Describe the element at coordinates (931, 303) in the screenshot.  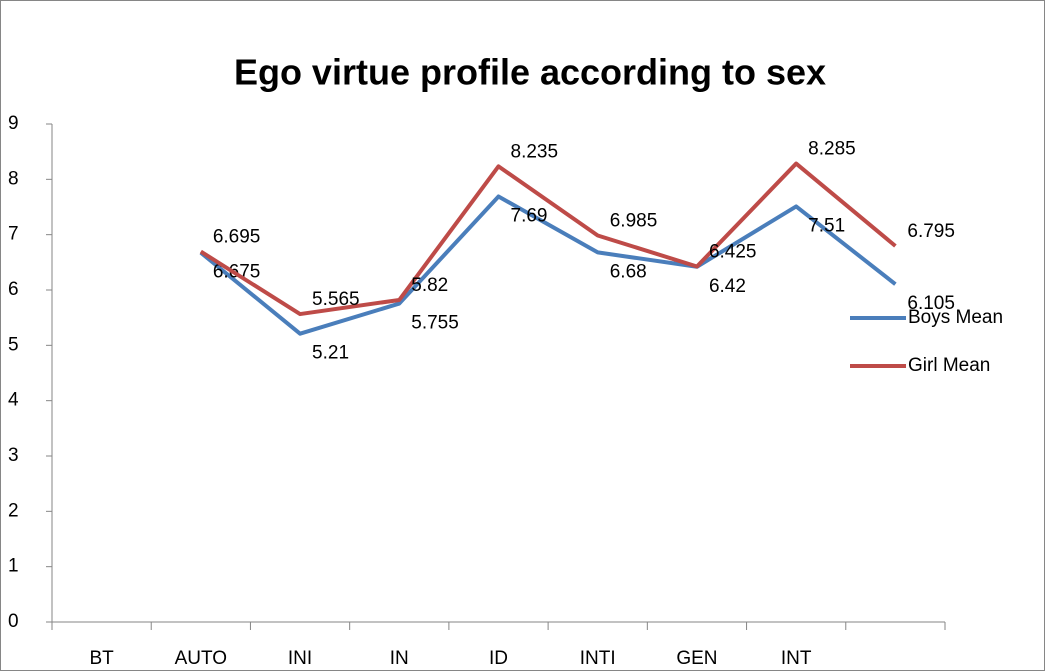
I see `data-label: 6.105` at that location.